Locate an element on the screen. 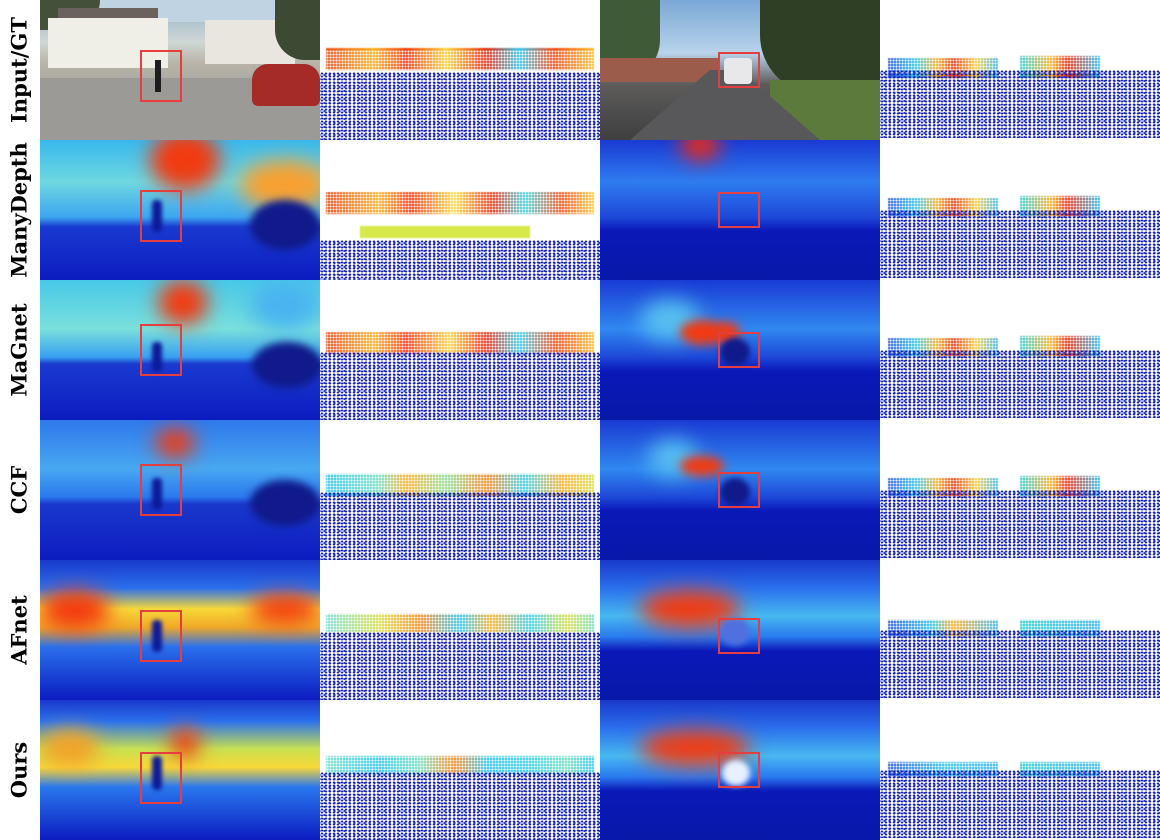 Image resolution: width=1160 pixels, height=840 pixels. row-label: ManyDepth is located at coordinates (19, 210).